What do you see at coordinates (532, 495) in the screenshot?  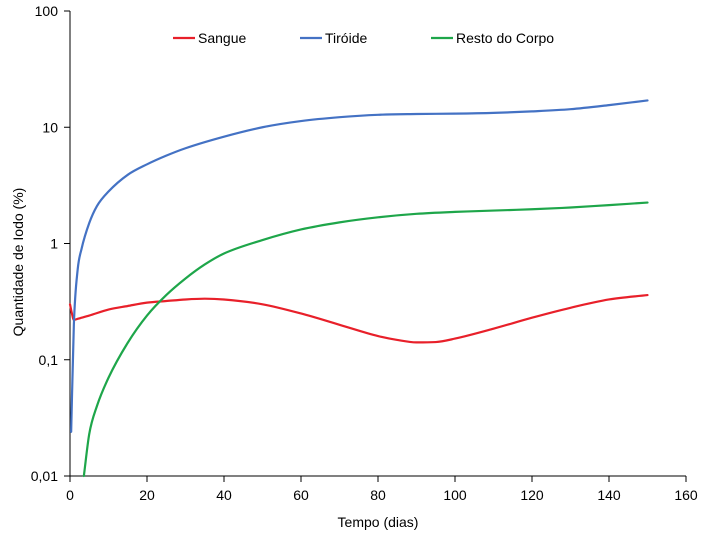 I see `x-tick-label: 120` at bounding box center [532, 495].